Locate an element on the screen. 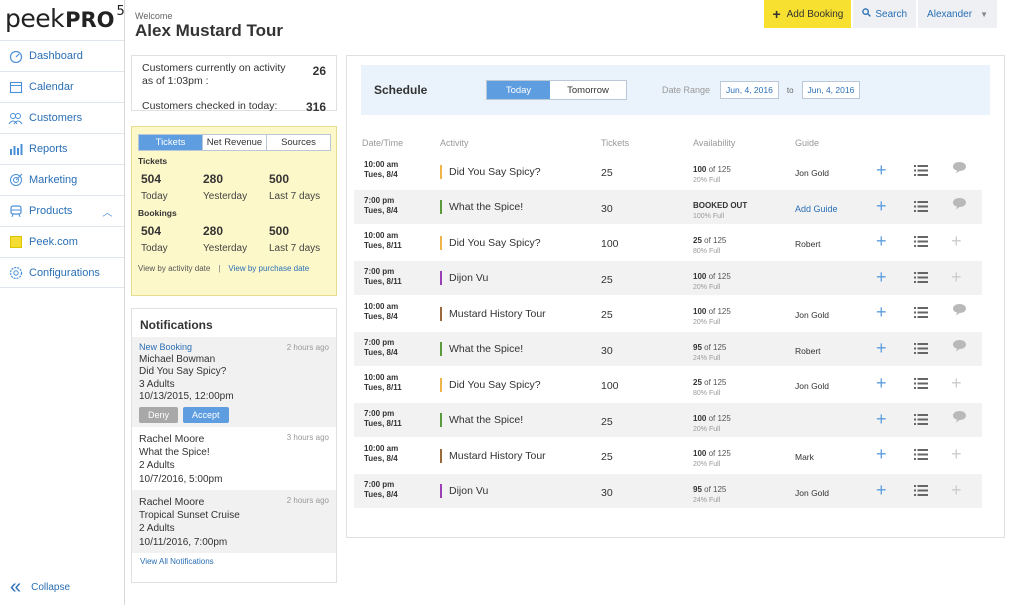 The width and height of the screenshot is (1024, 605). tab-net-revenue: Net Revenue is located at coordinates (235, 142).